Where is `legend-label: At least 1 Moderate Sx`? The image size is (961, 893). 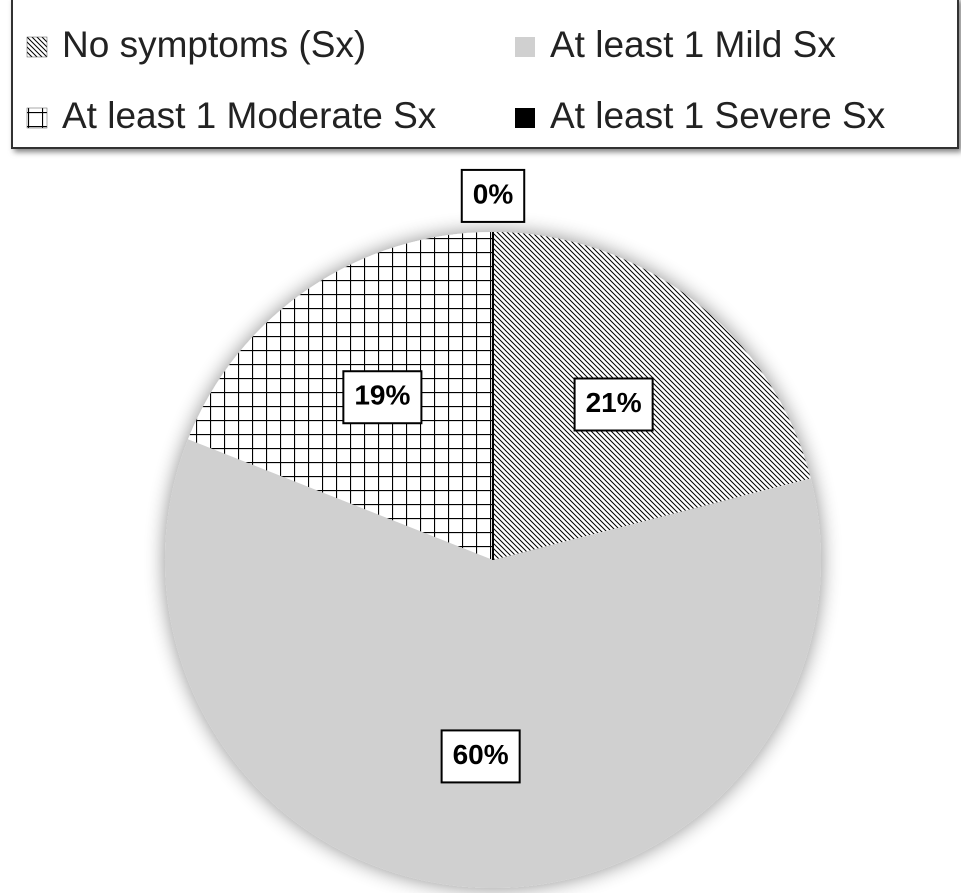
legend-label: At least 1 Moderate Sx is located at coordinates (249, 115).